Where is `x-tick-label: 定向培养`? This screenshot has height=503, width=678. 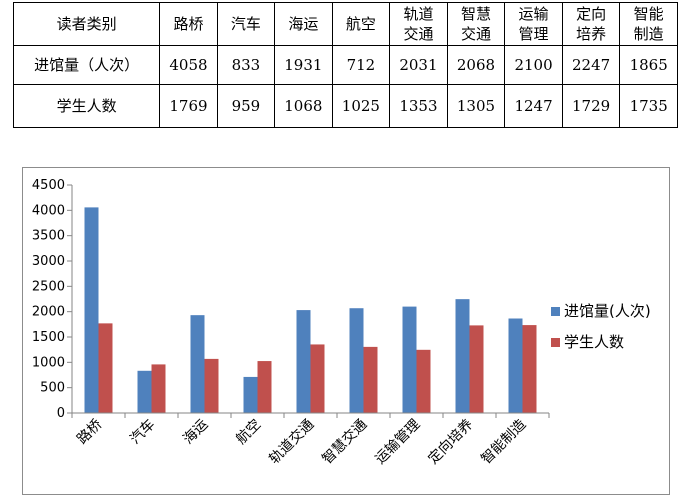
x-tick-label: 定向培养 is located at coordinates (450, 442).